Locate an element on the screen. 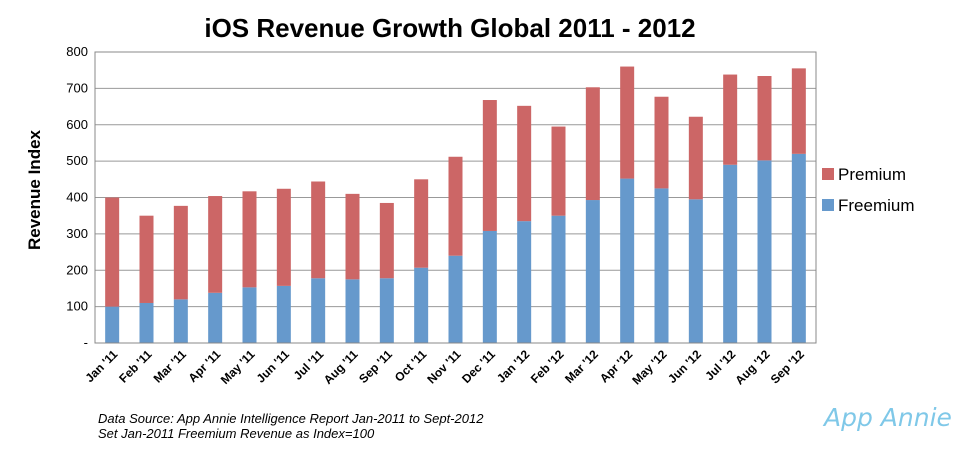 This screenshot has width=971, height=459. legend-swatch-freemium is located at coordinates (828, 205).